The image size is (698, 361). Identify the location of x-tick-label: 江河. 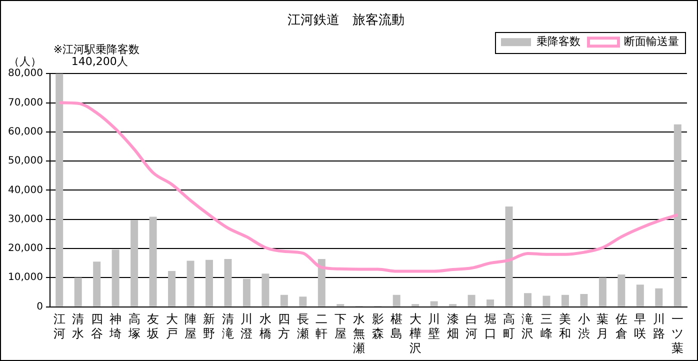
(59, 326).